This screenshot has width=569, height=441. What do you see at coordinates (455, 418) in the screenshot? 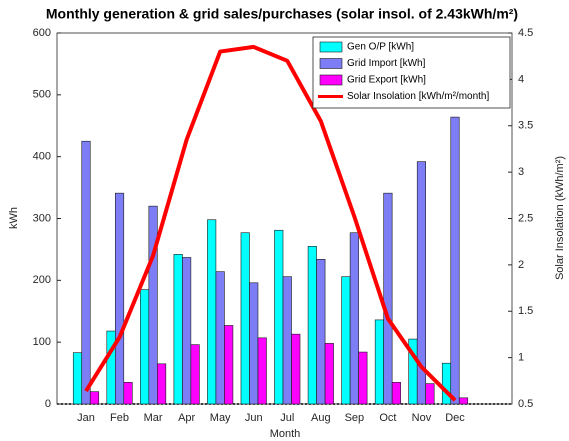
I see `x-tick-label: Dec` at bounding box center [455, 418].